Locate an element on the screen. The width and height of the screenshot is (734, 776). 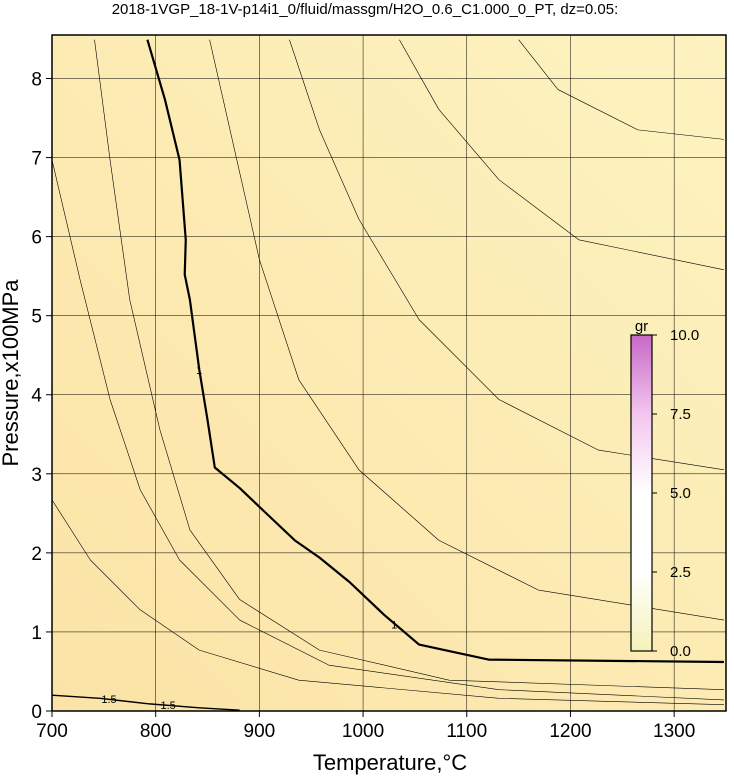
y-tick-label: 2 is located at coordinates (36, 554).